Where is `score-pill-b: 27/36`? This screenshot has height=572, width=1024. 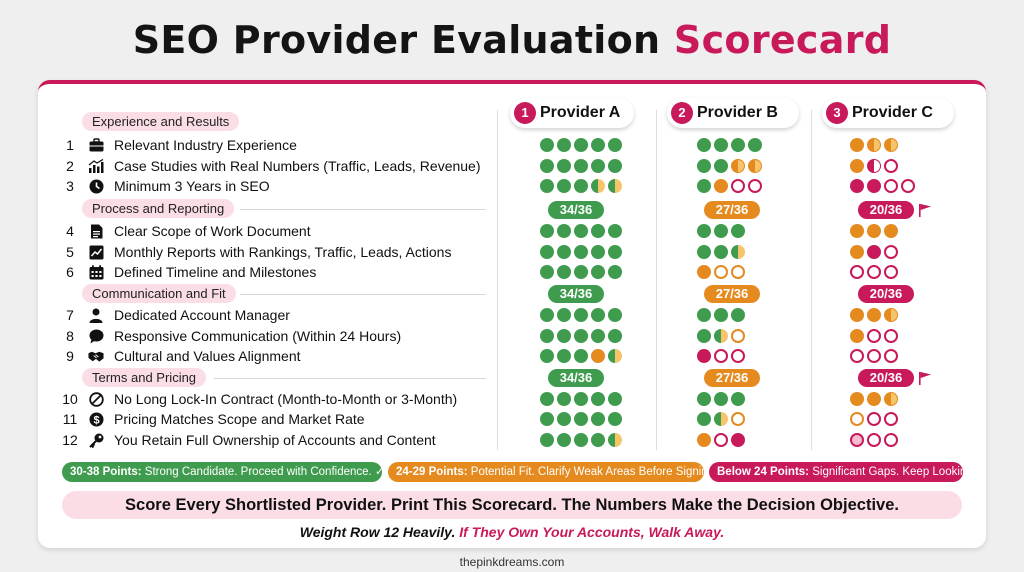
score-pill-b: 27/36 is located at coordinates (732, 294).